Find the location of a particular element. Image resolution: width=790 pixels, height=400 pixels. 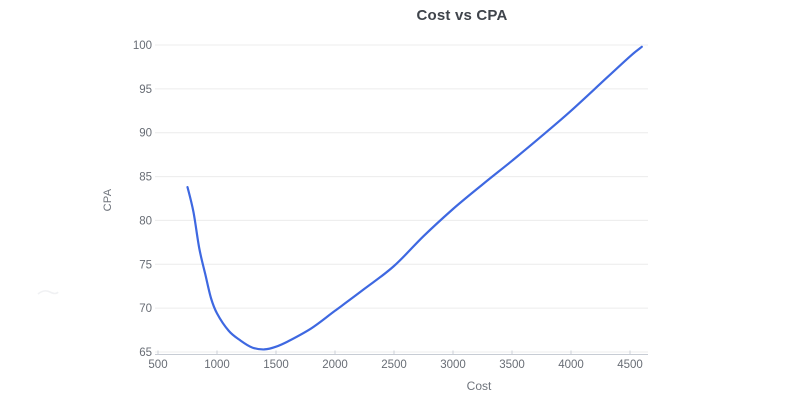

y-tick-label-80: 80 is located at coordinates (145, 221).